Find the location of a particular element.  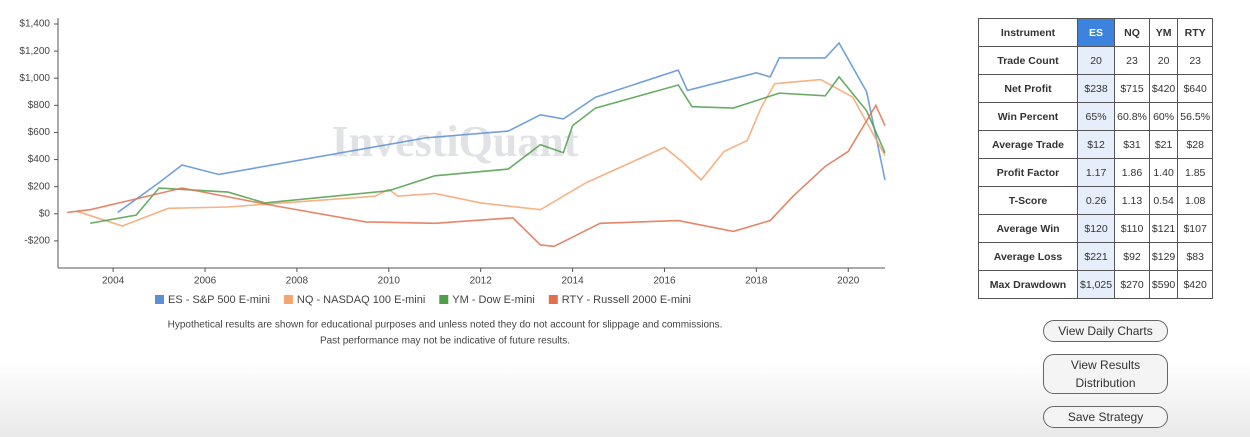

x-tick-label: 2020 is located at coordinates (848, 281).